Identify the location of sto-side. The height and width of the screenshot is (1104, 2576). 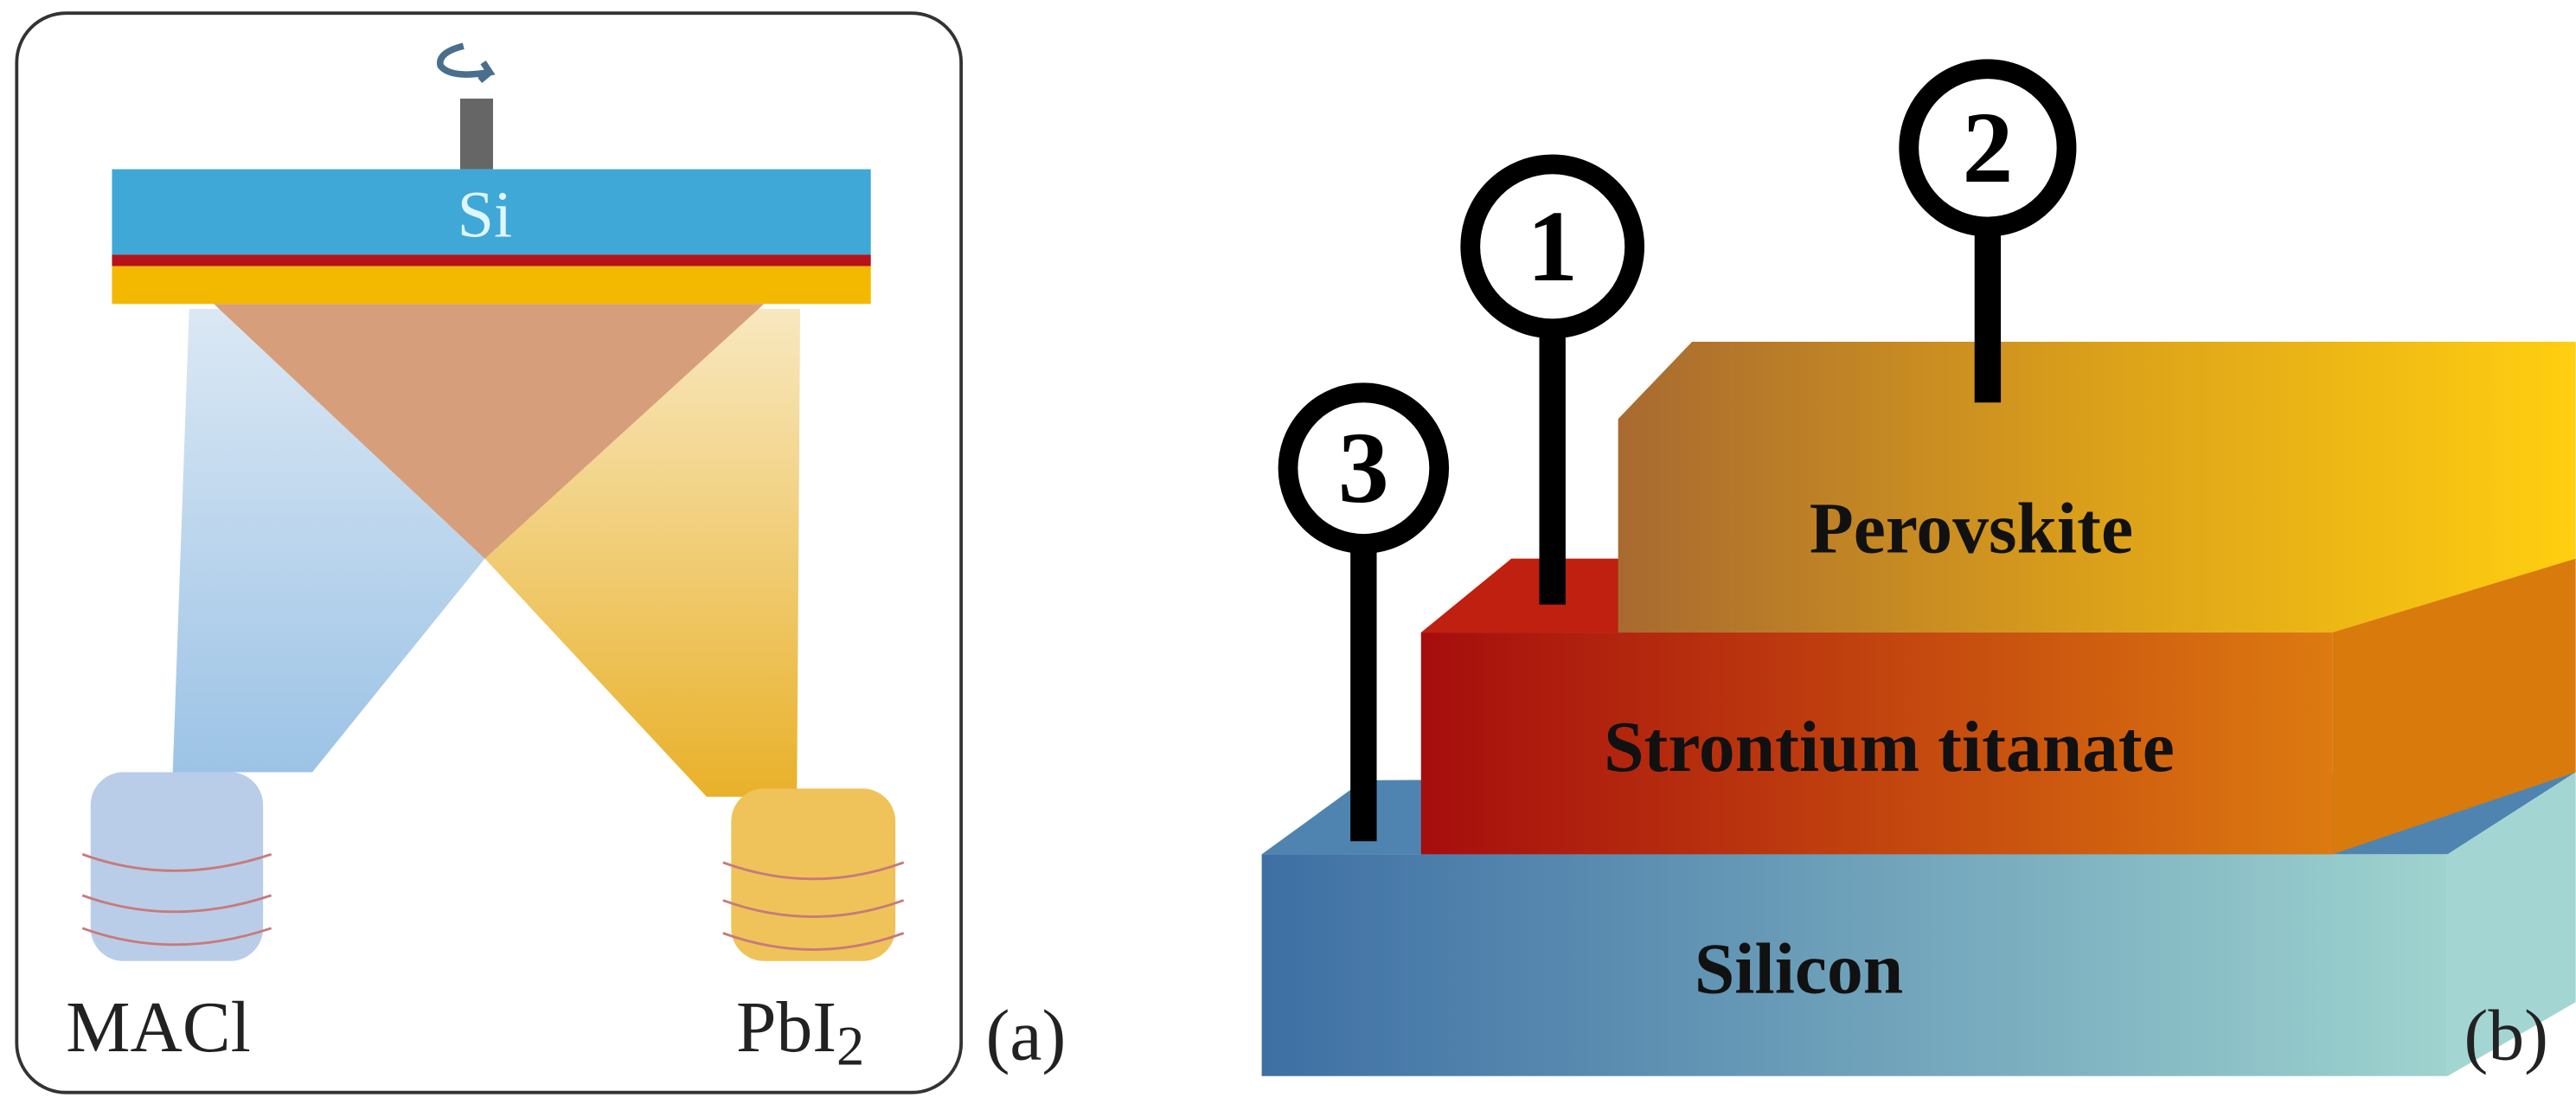
(2454, 706).